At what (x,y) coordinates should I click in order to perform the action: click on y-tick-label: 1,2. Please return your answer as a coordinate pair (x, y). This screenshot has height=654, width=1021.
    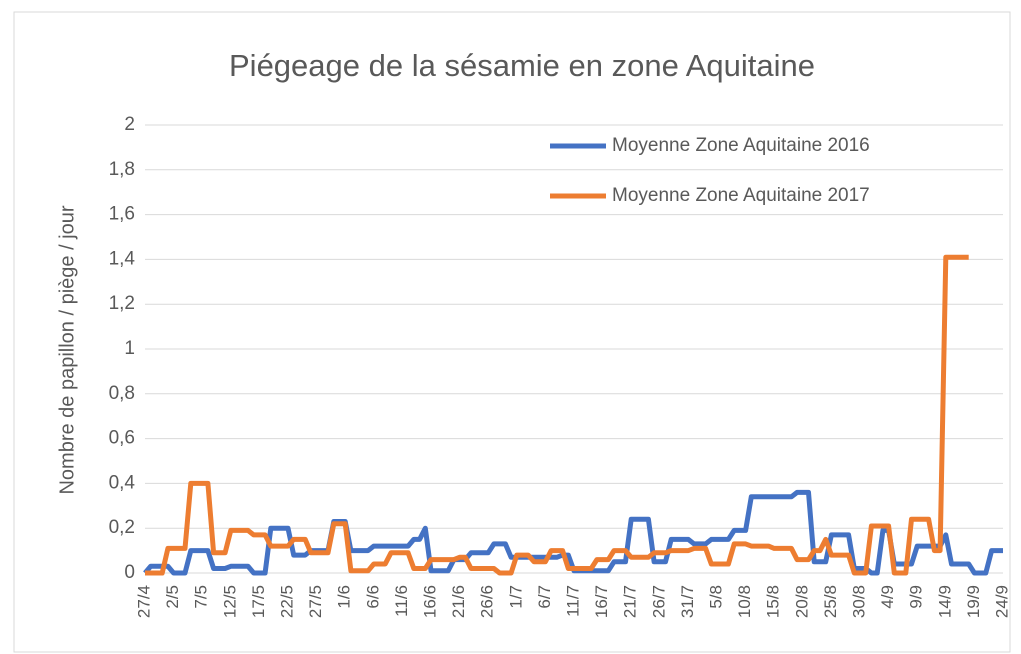
    Looking at the image, I should click on (122, 303).